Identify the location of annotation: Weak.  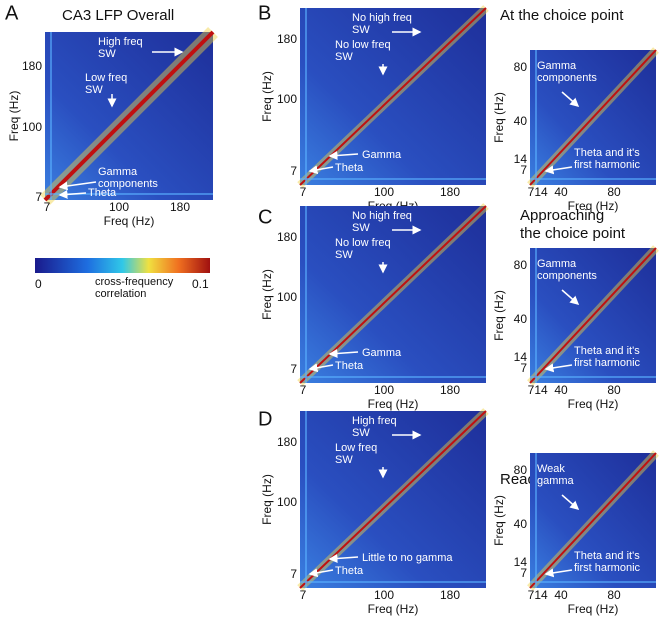
(551, 469).